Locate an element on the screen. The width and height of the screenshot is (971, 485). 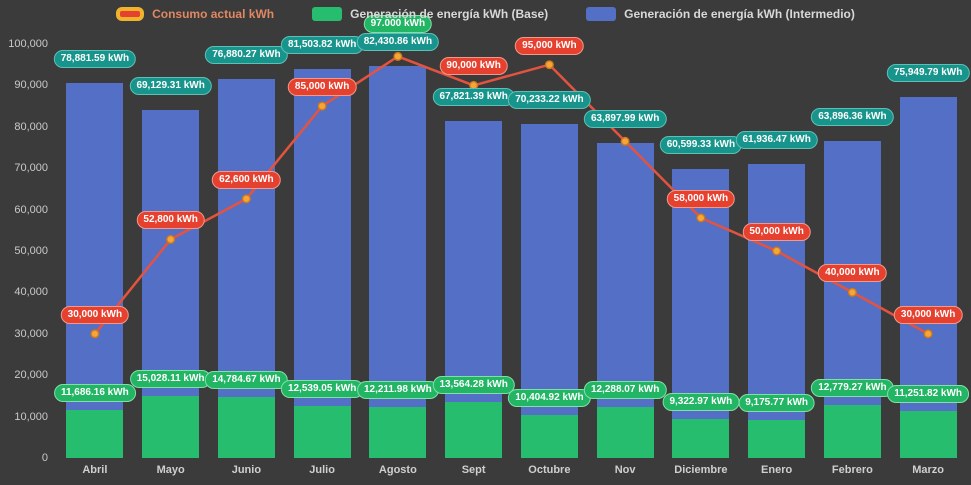
bar-base-octubre is located at coordinates (549, 436).